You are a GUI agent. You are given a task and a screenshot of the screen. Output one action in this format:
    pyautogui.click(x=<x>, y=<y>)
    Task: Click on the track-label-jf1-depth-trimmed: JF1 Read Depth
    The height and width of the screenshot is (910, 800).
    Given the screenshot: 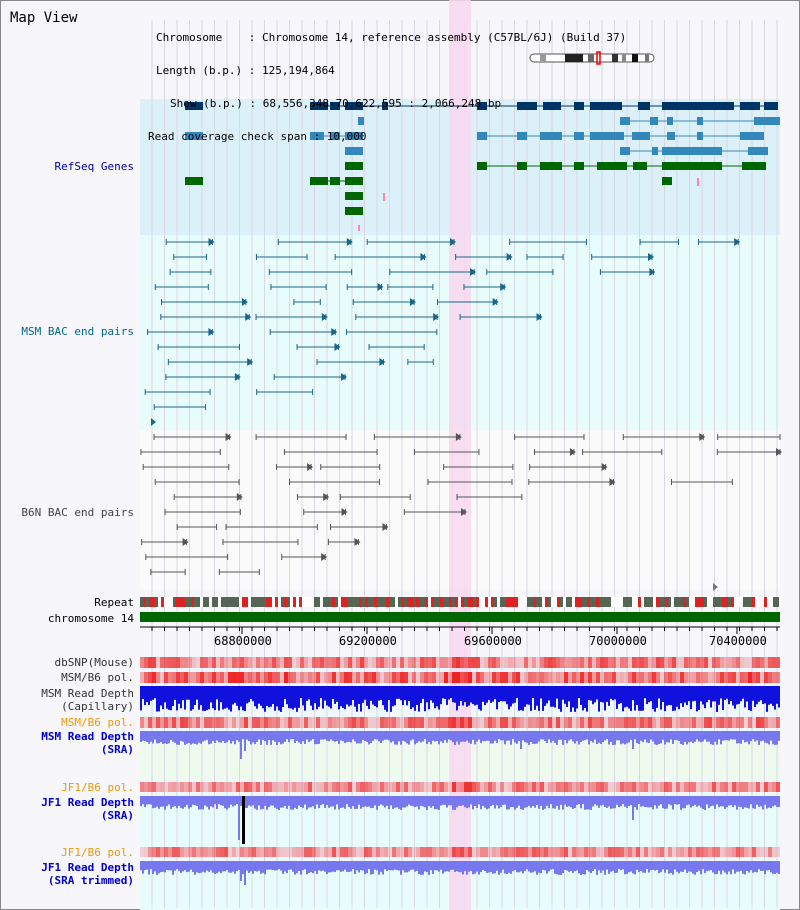 What is the action you would take?
    pyautogui.click(x=87, y=867)
    